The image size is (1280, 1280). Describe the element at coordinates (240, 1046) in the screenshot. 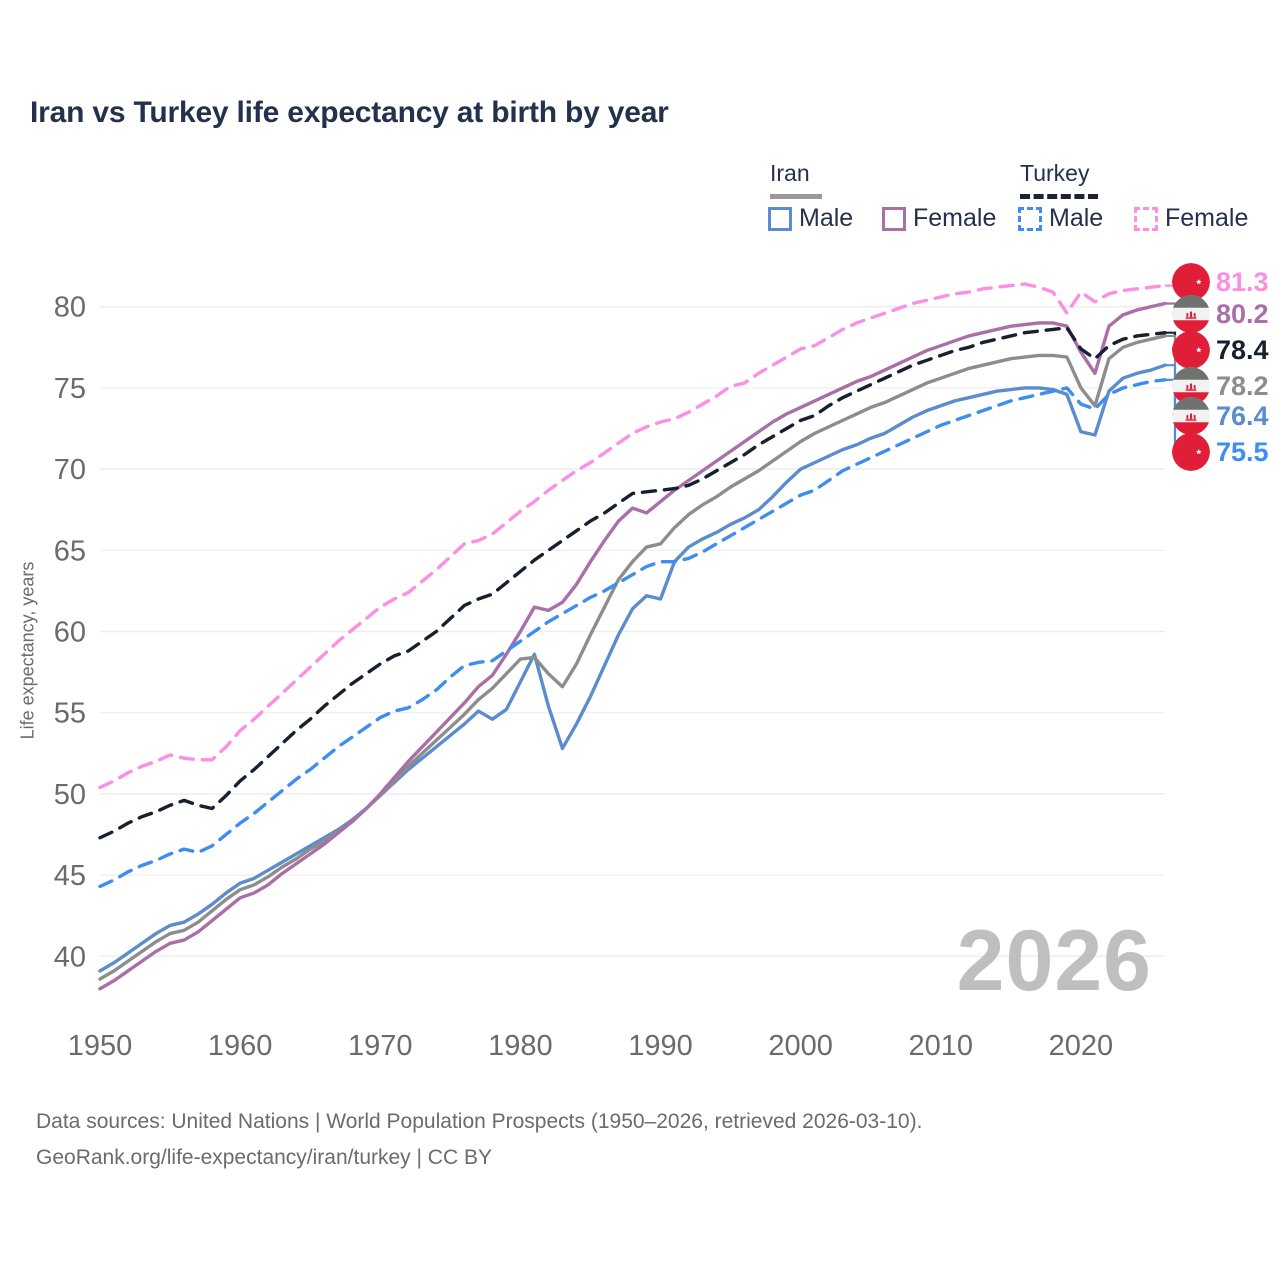

I see `x-tick-label: 1960` at that location.